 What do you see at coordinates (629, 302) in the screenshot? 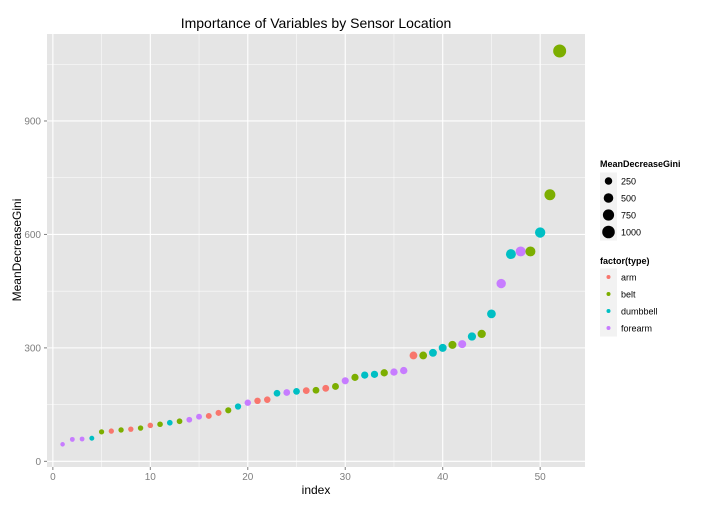
I see `color-legend-items: arm belt dumbbell forearm` at bounding box center [629, 302].